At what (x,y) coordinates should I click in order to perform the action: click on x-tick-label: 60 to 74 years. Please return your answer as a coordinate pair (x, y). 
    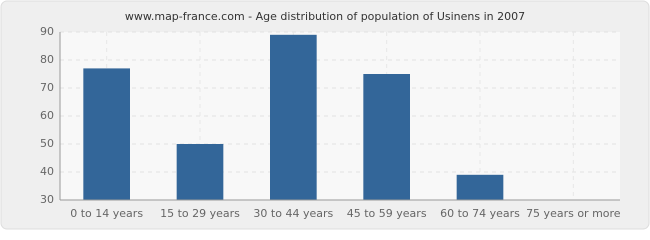
    Looking at the image, I should click on (480, 213).